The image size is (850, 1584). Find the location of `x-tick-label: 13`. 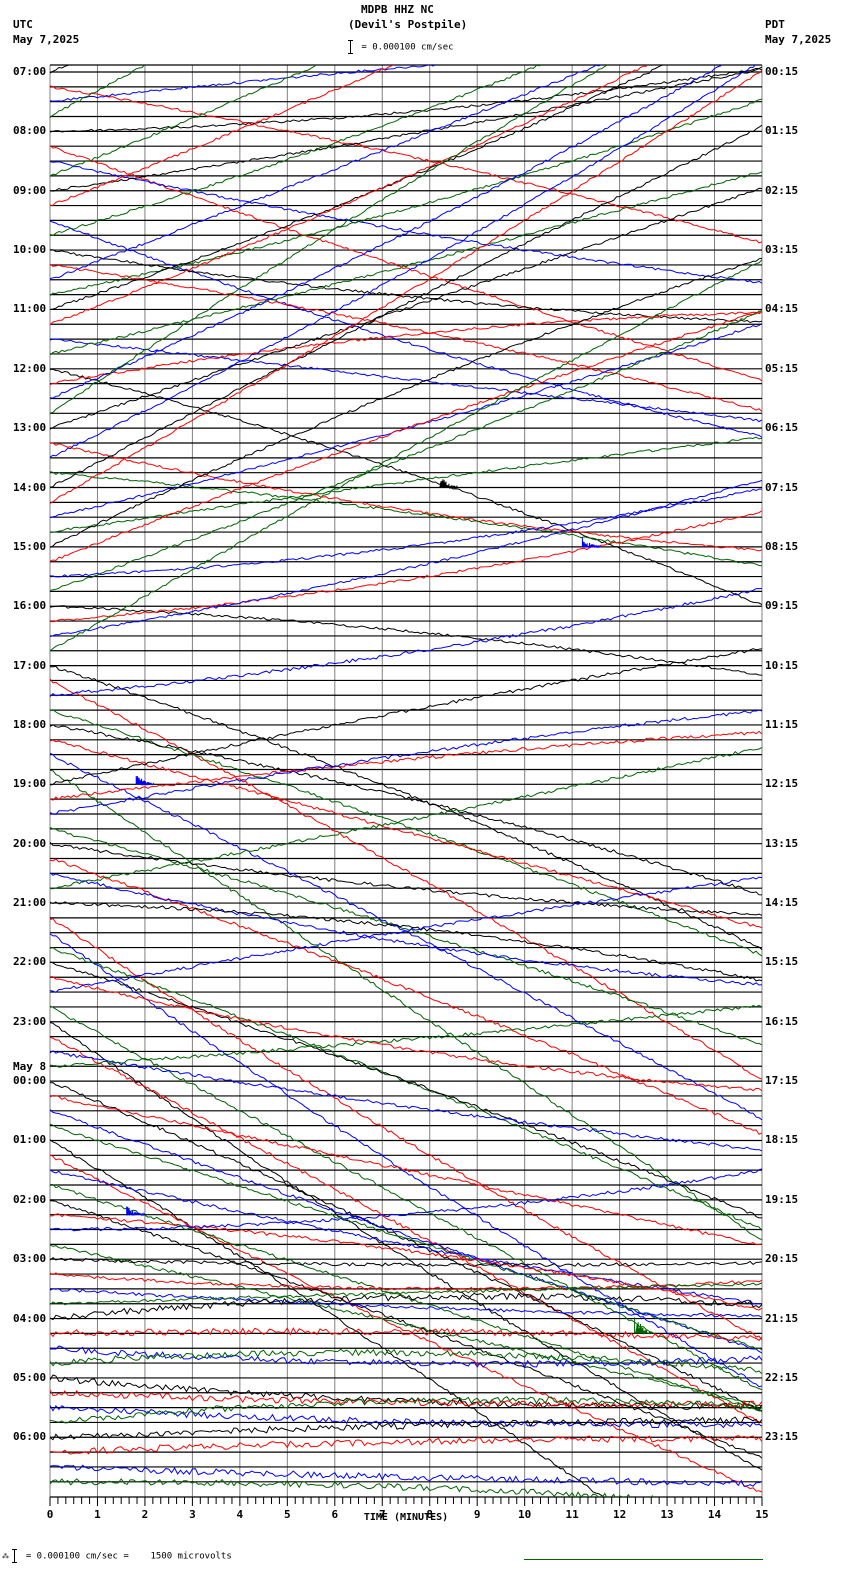

x-tick-label: 13 is located at coordinates (666, 1514).